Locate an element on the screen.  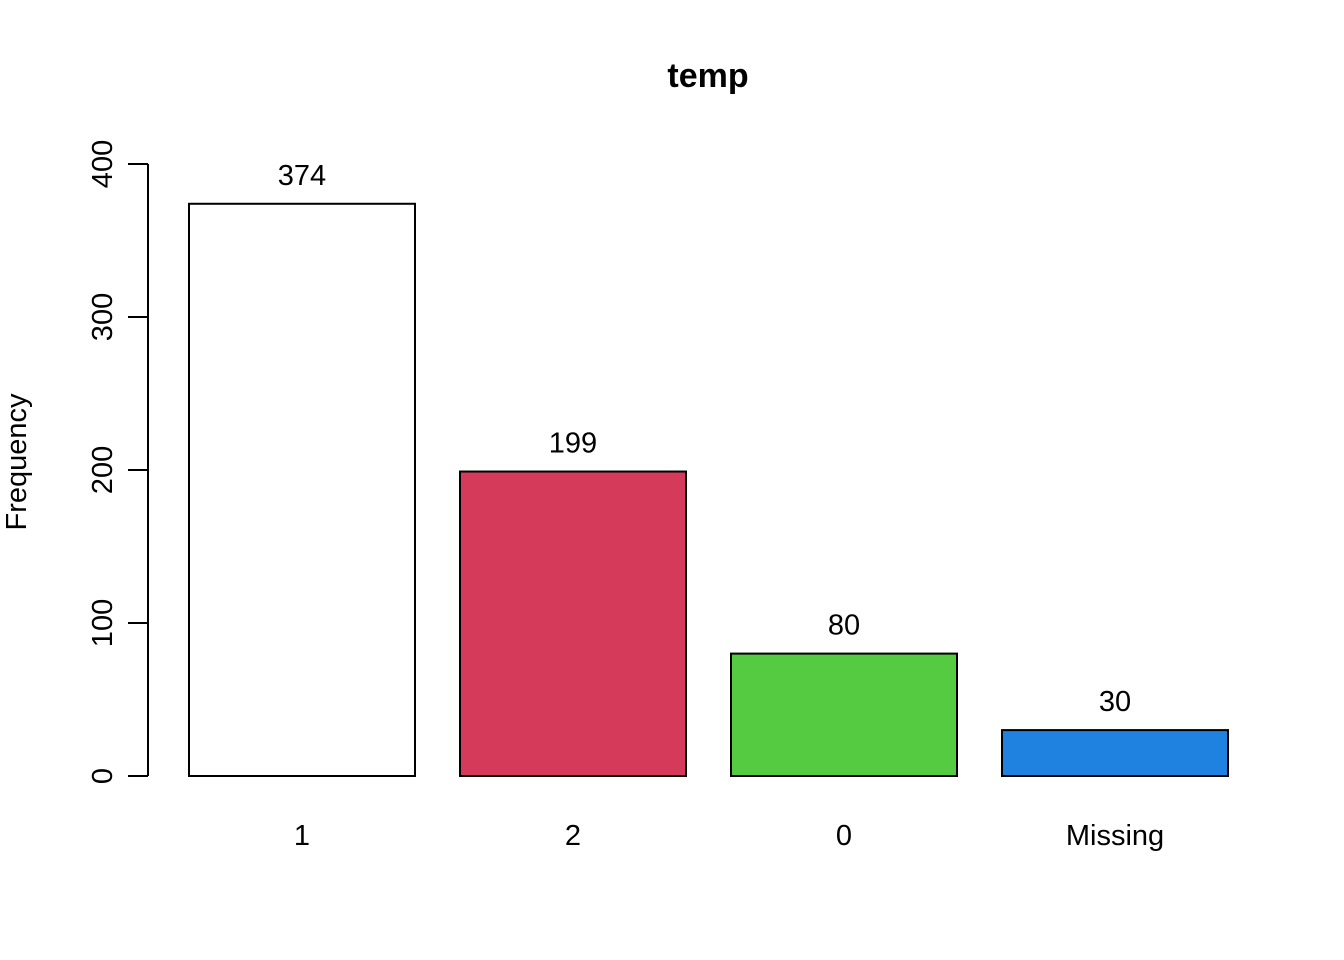
x-axis-tick-label: 1 is located at coordinates (302, 836).